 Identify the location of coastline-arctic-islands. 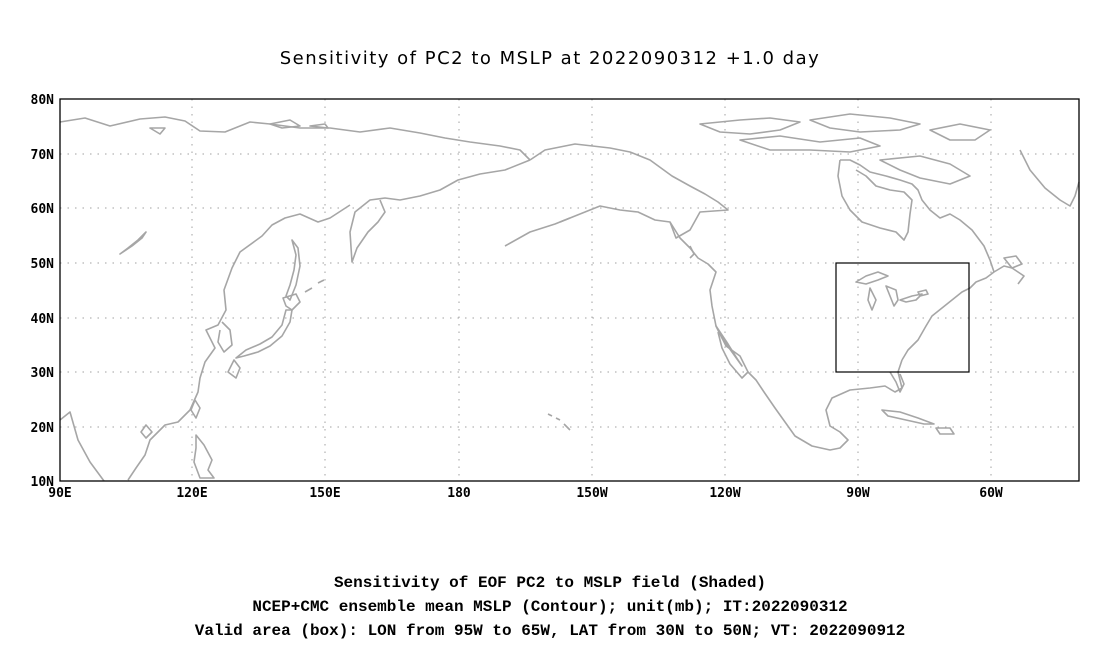
(239, 127).